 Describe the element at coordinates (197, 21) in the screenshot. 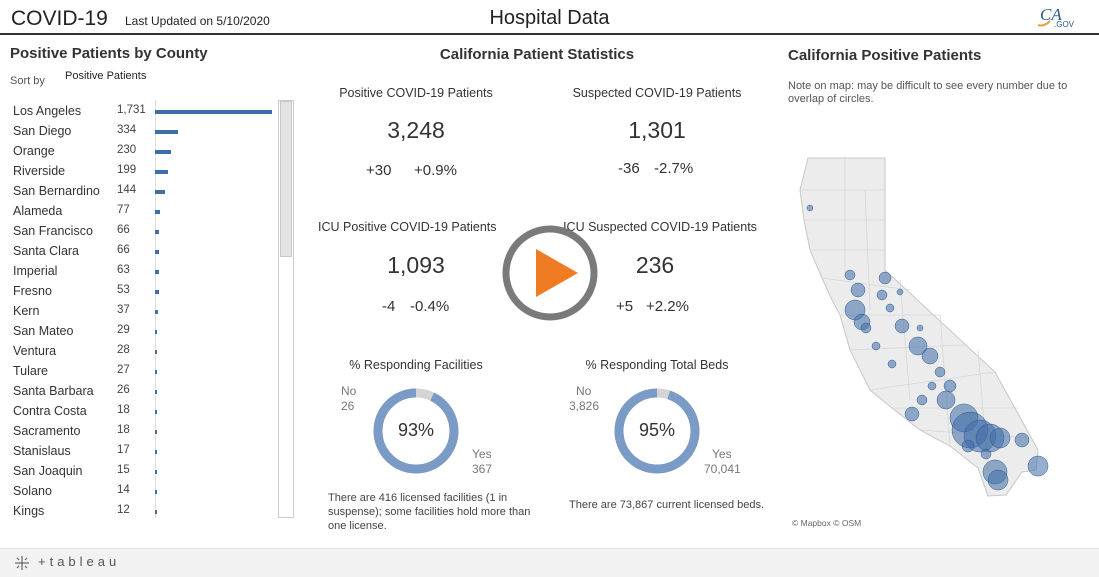

I see `last-updated-text: Last Updated on 5/10/2020` at that location.